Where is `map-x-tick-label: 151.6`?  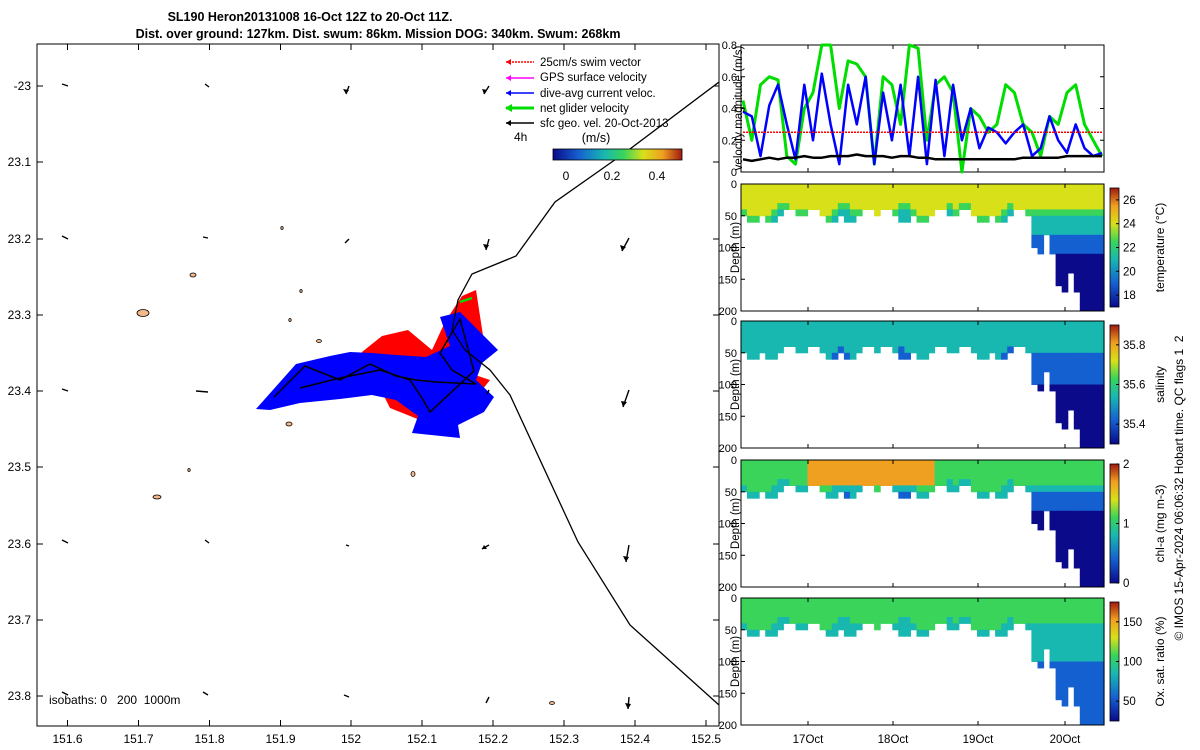
map-x-tick-label: 151.6 is located at coordinates (67, 739).